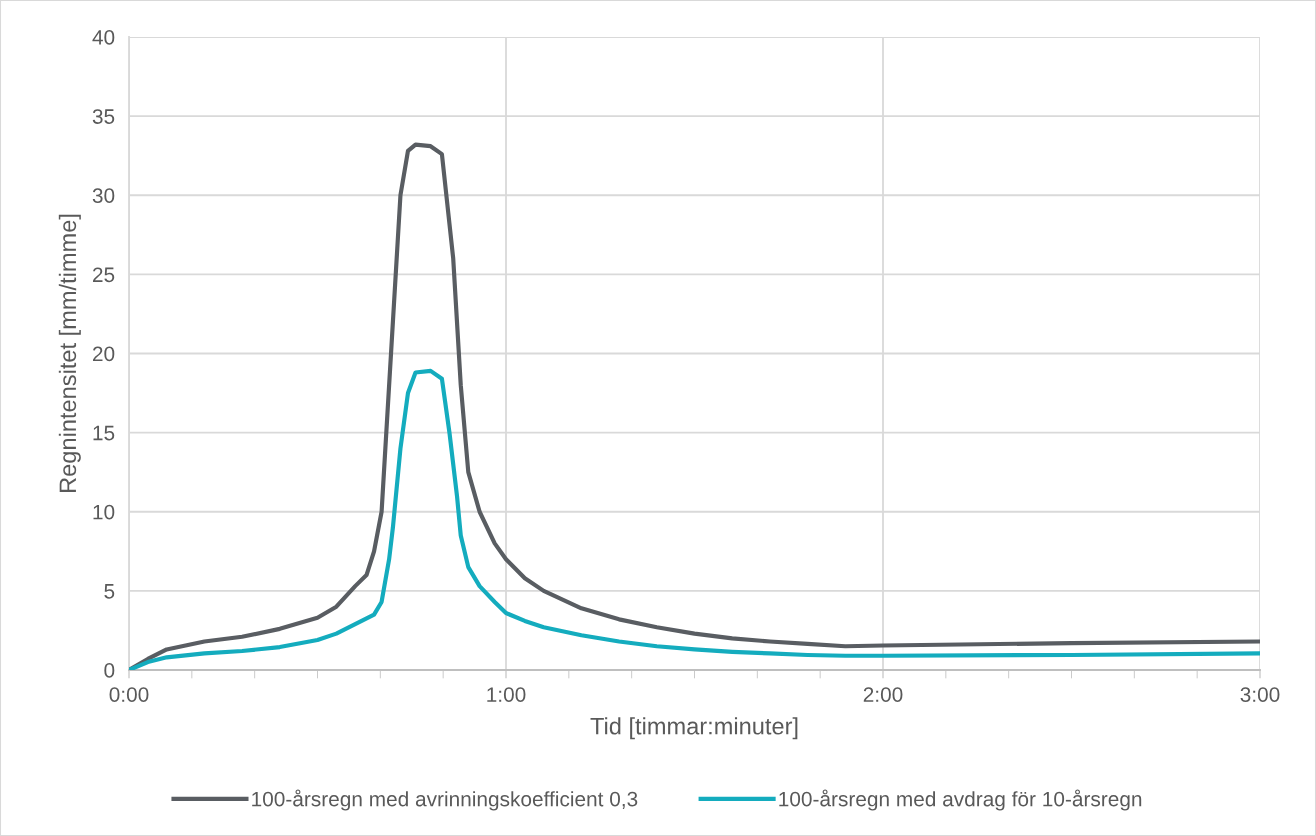 The height and width of the screenshot is (836, 1316). What do you see at coordinates (445, 800) in the screenshot?
I see `legend-label: 100-årsregn med avrinningskoefficient 0,3` at bounding box center [445, 800].